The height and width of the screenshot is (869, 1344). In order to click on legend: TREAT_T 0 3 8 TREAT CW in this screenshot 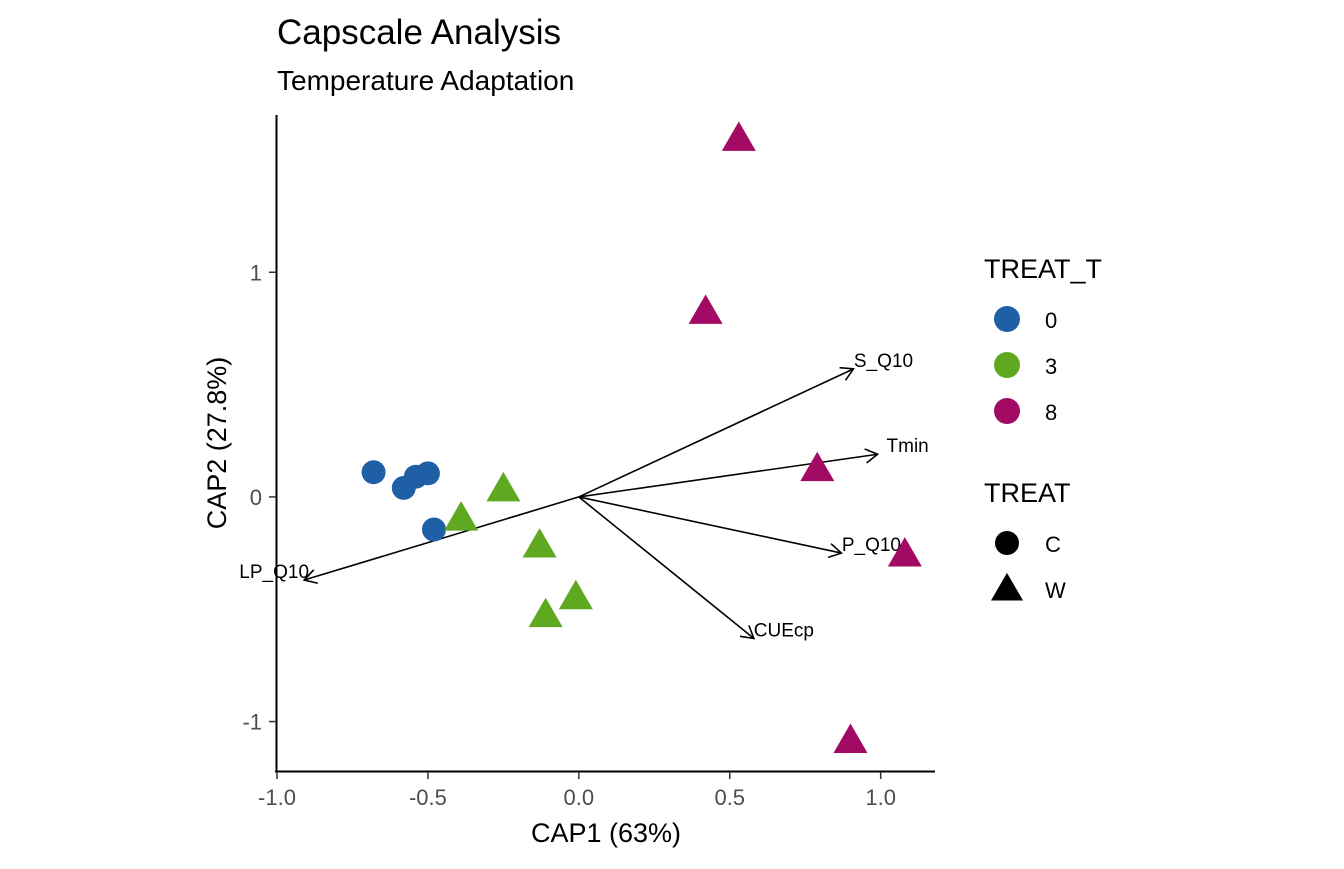, I will do `click(1043, 428)`.